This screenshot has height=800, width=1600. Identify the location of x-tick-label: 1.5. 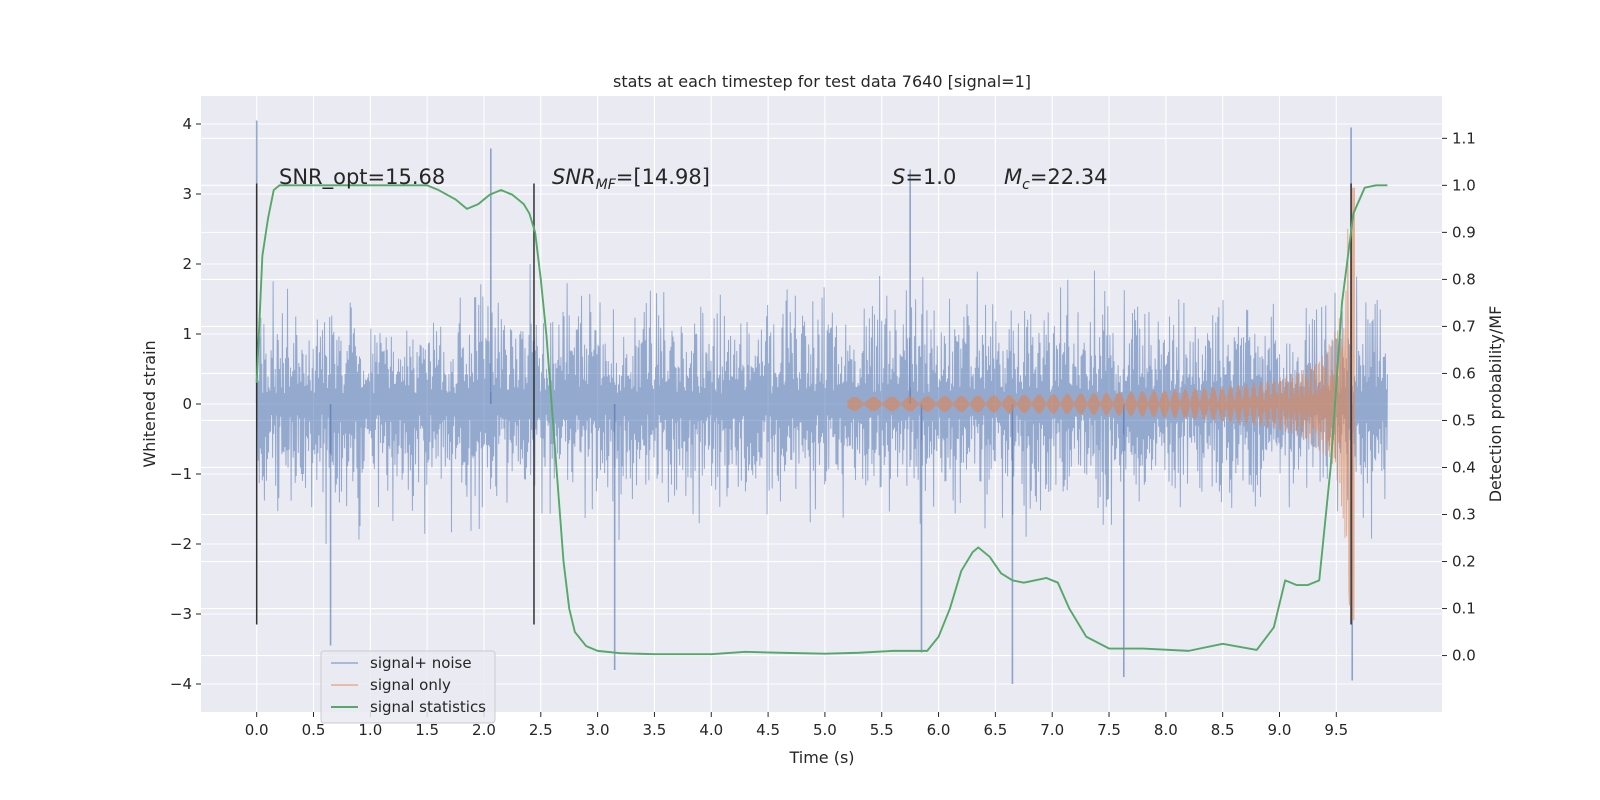
(427, 730).